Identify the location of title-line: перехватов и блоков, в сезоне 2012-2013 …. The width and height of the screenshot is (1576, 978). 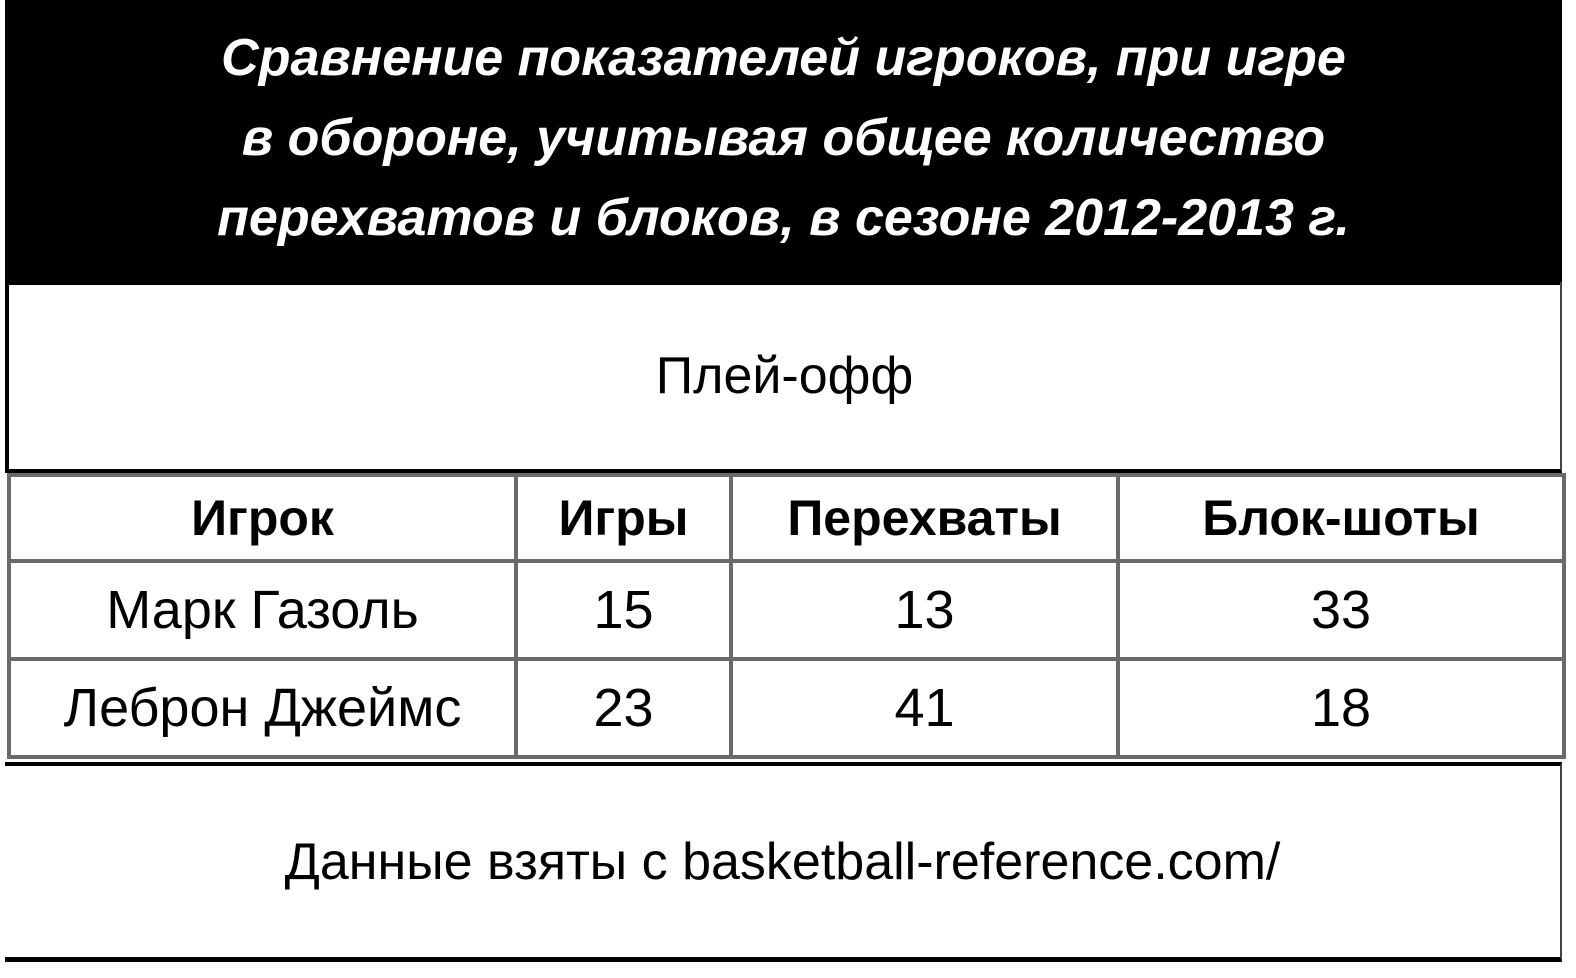
(783, 218).